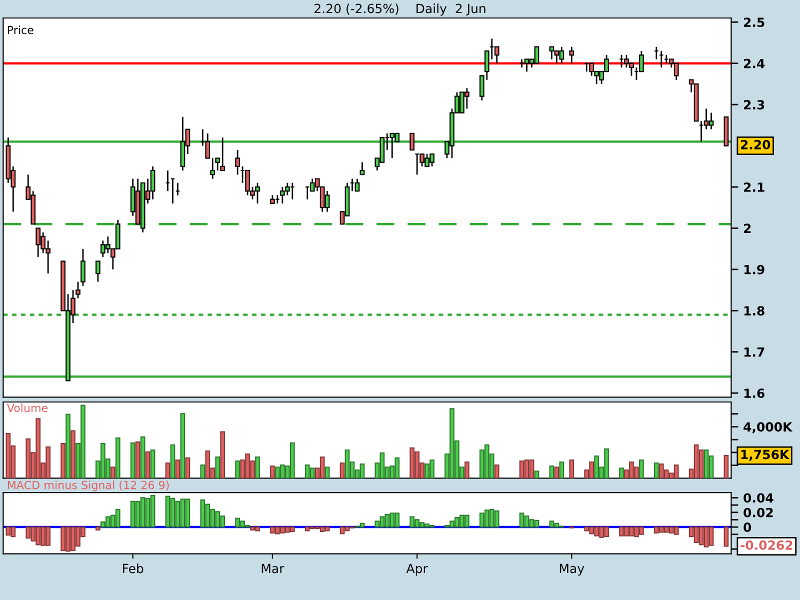 Image resolution: width=800 pixels, height=600 pixels. I want to click on y-tick-label: 2, so click(747, 228).